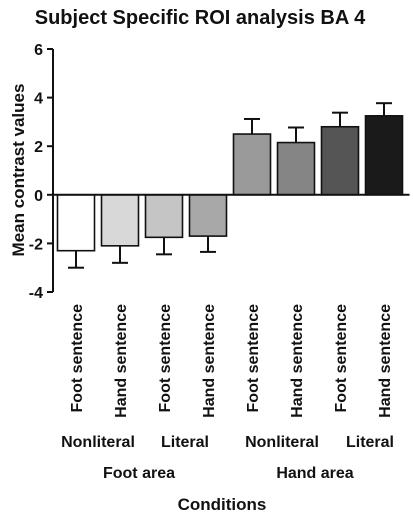  What do you see at coordinates (297, 361) in the screenshot?
I see `category-label-6: Hand sentence` at bounding box center [297, 361].